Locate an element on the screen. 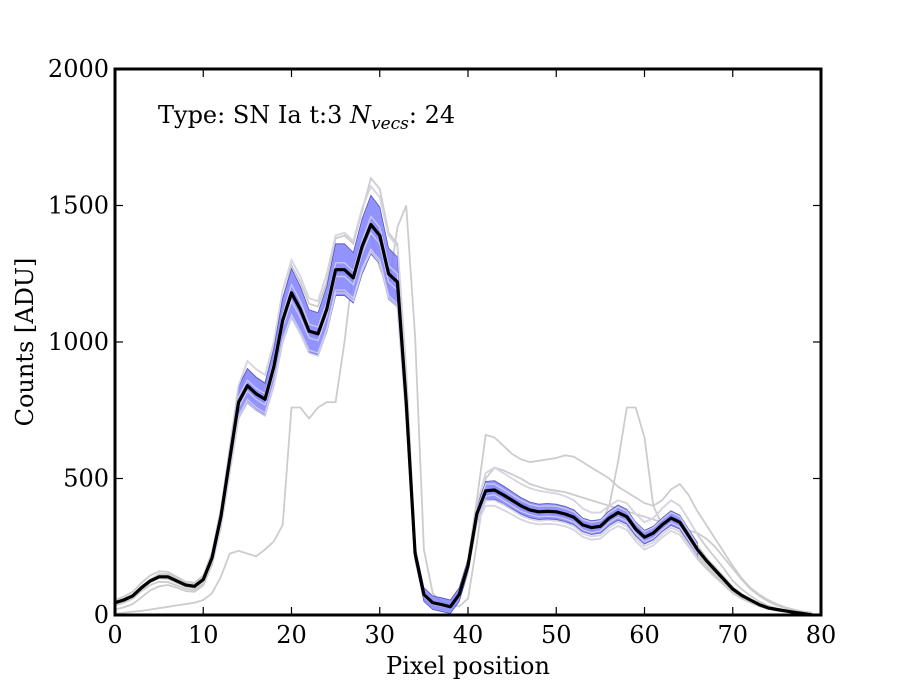 The height and width of the screenshot is (685, 913). x-tick-label: 70 is located at coordinates (732, 635).